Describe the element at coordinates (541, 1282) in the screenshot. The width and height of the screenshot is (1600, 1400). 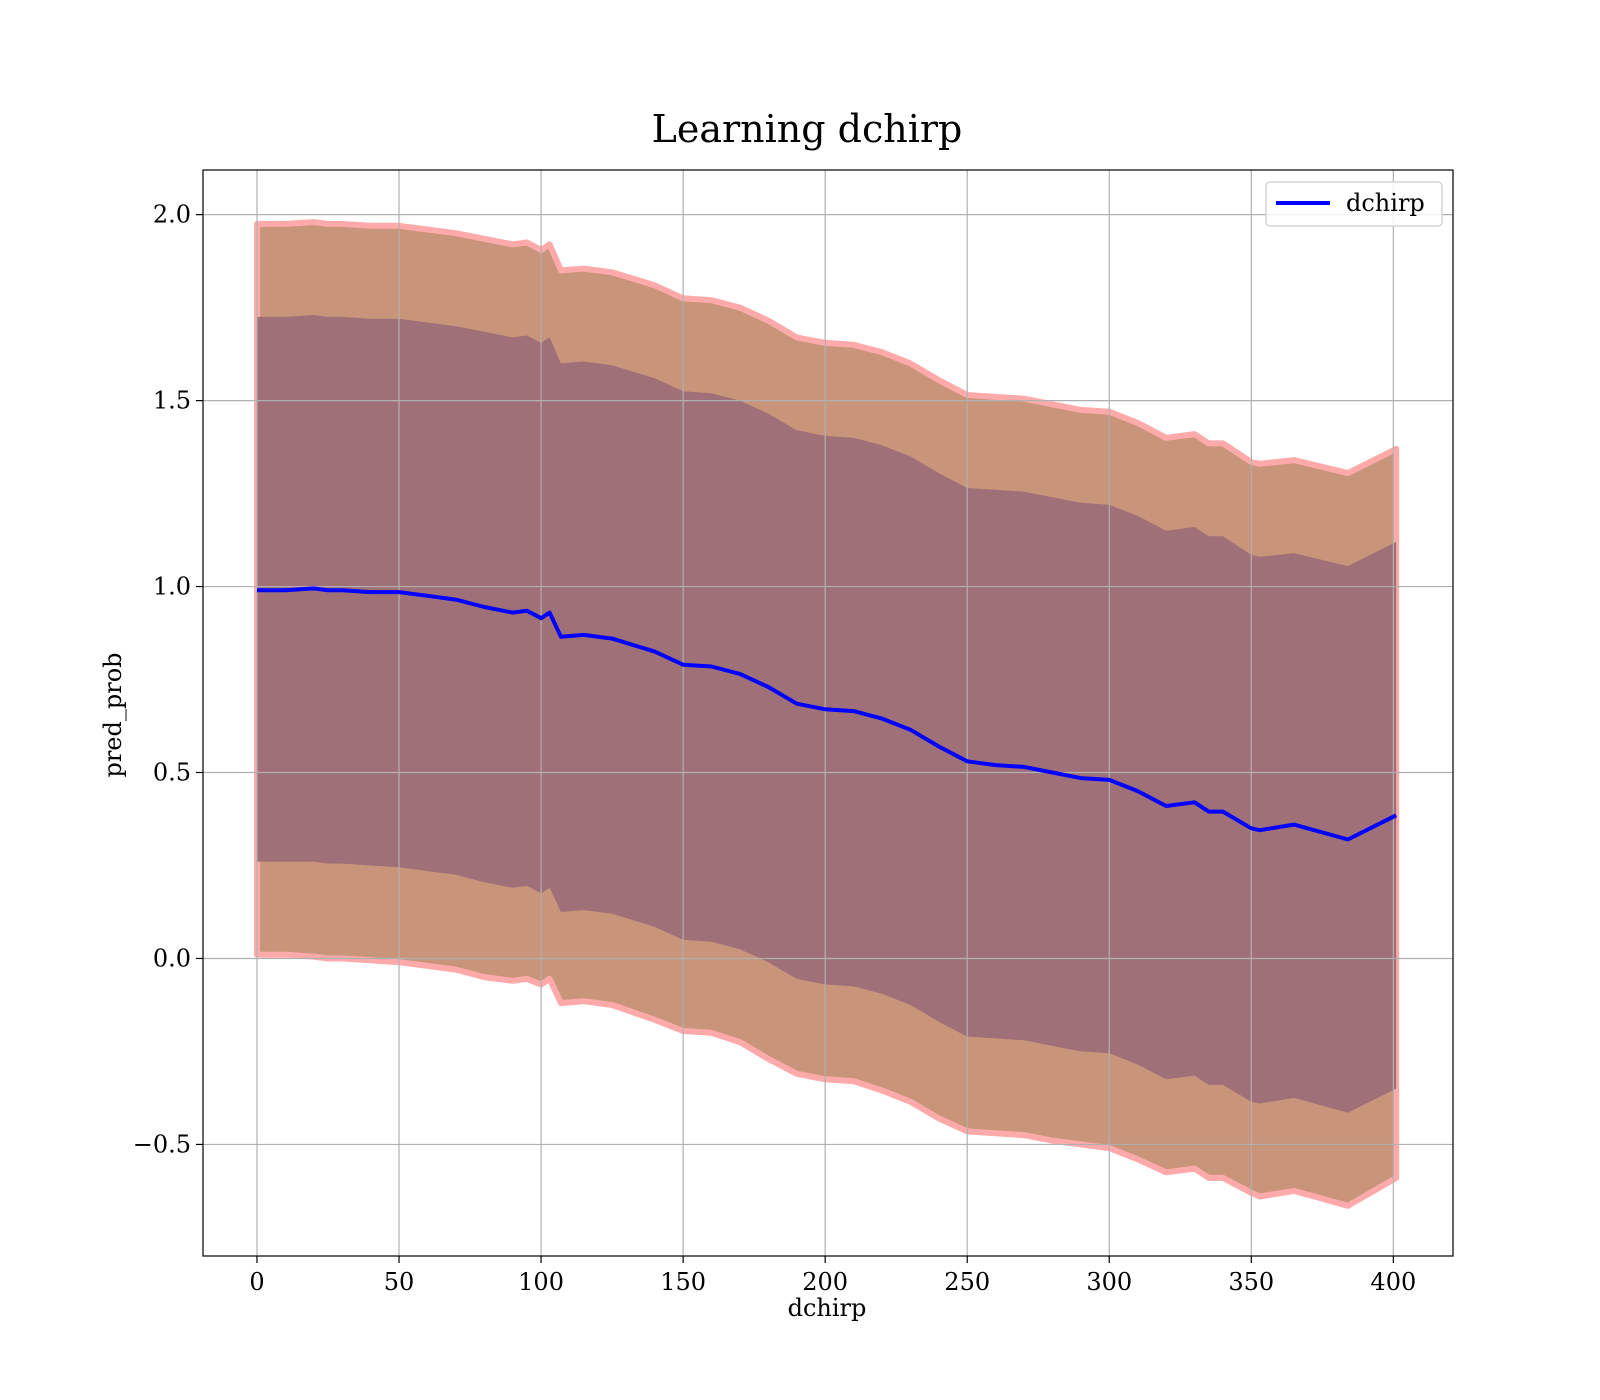
I see `x-tick-label: 100` at that location.